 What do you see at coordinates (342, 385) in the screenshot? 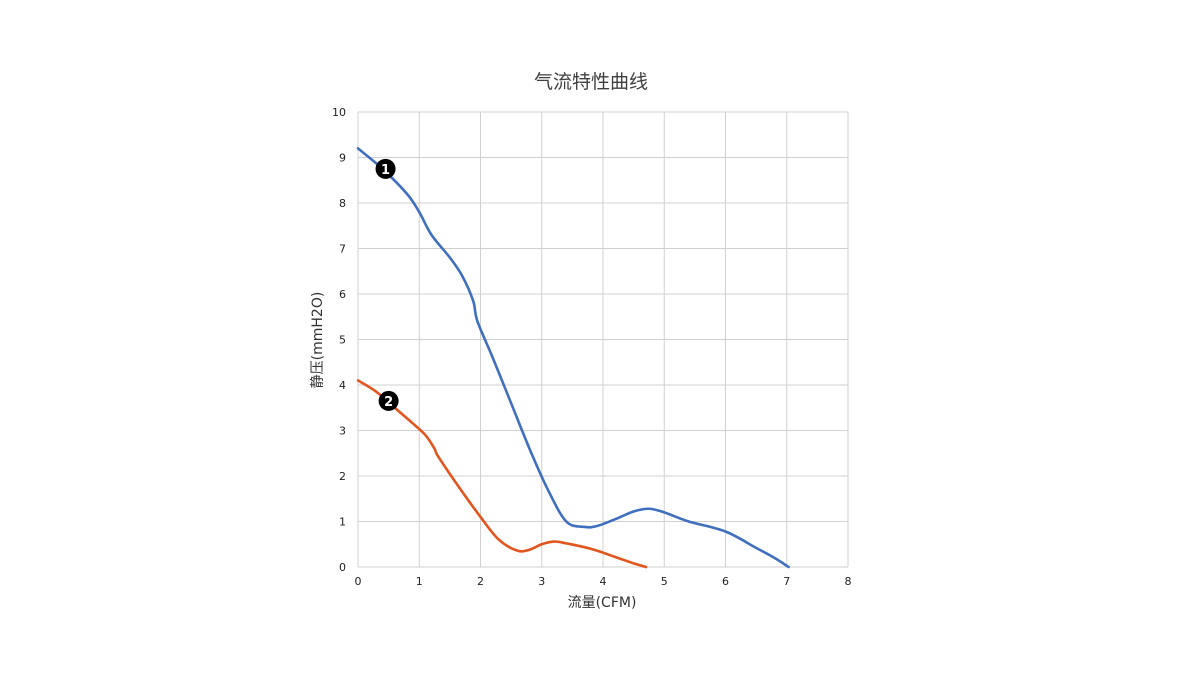
I see `y-tick-label: 4` at bounding box center [342, 385].